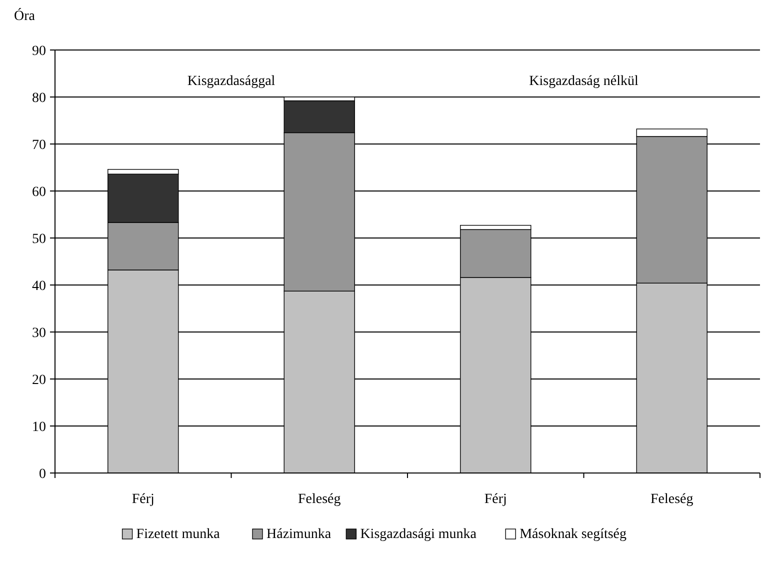  I want to click on y-tick-label: 0, so click(42, 474).